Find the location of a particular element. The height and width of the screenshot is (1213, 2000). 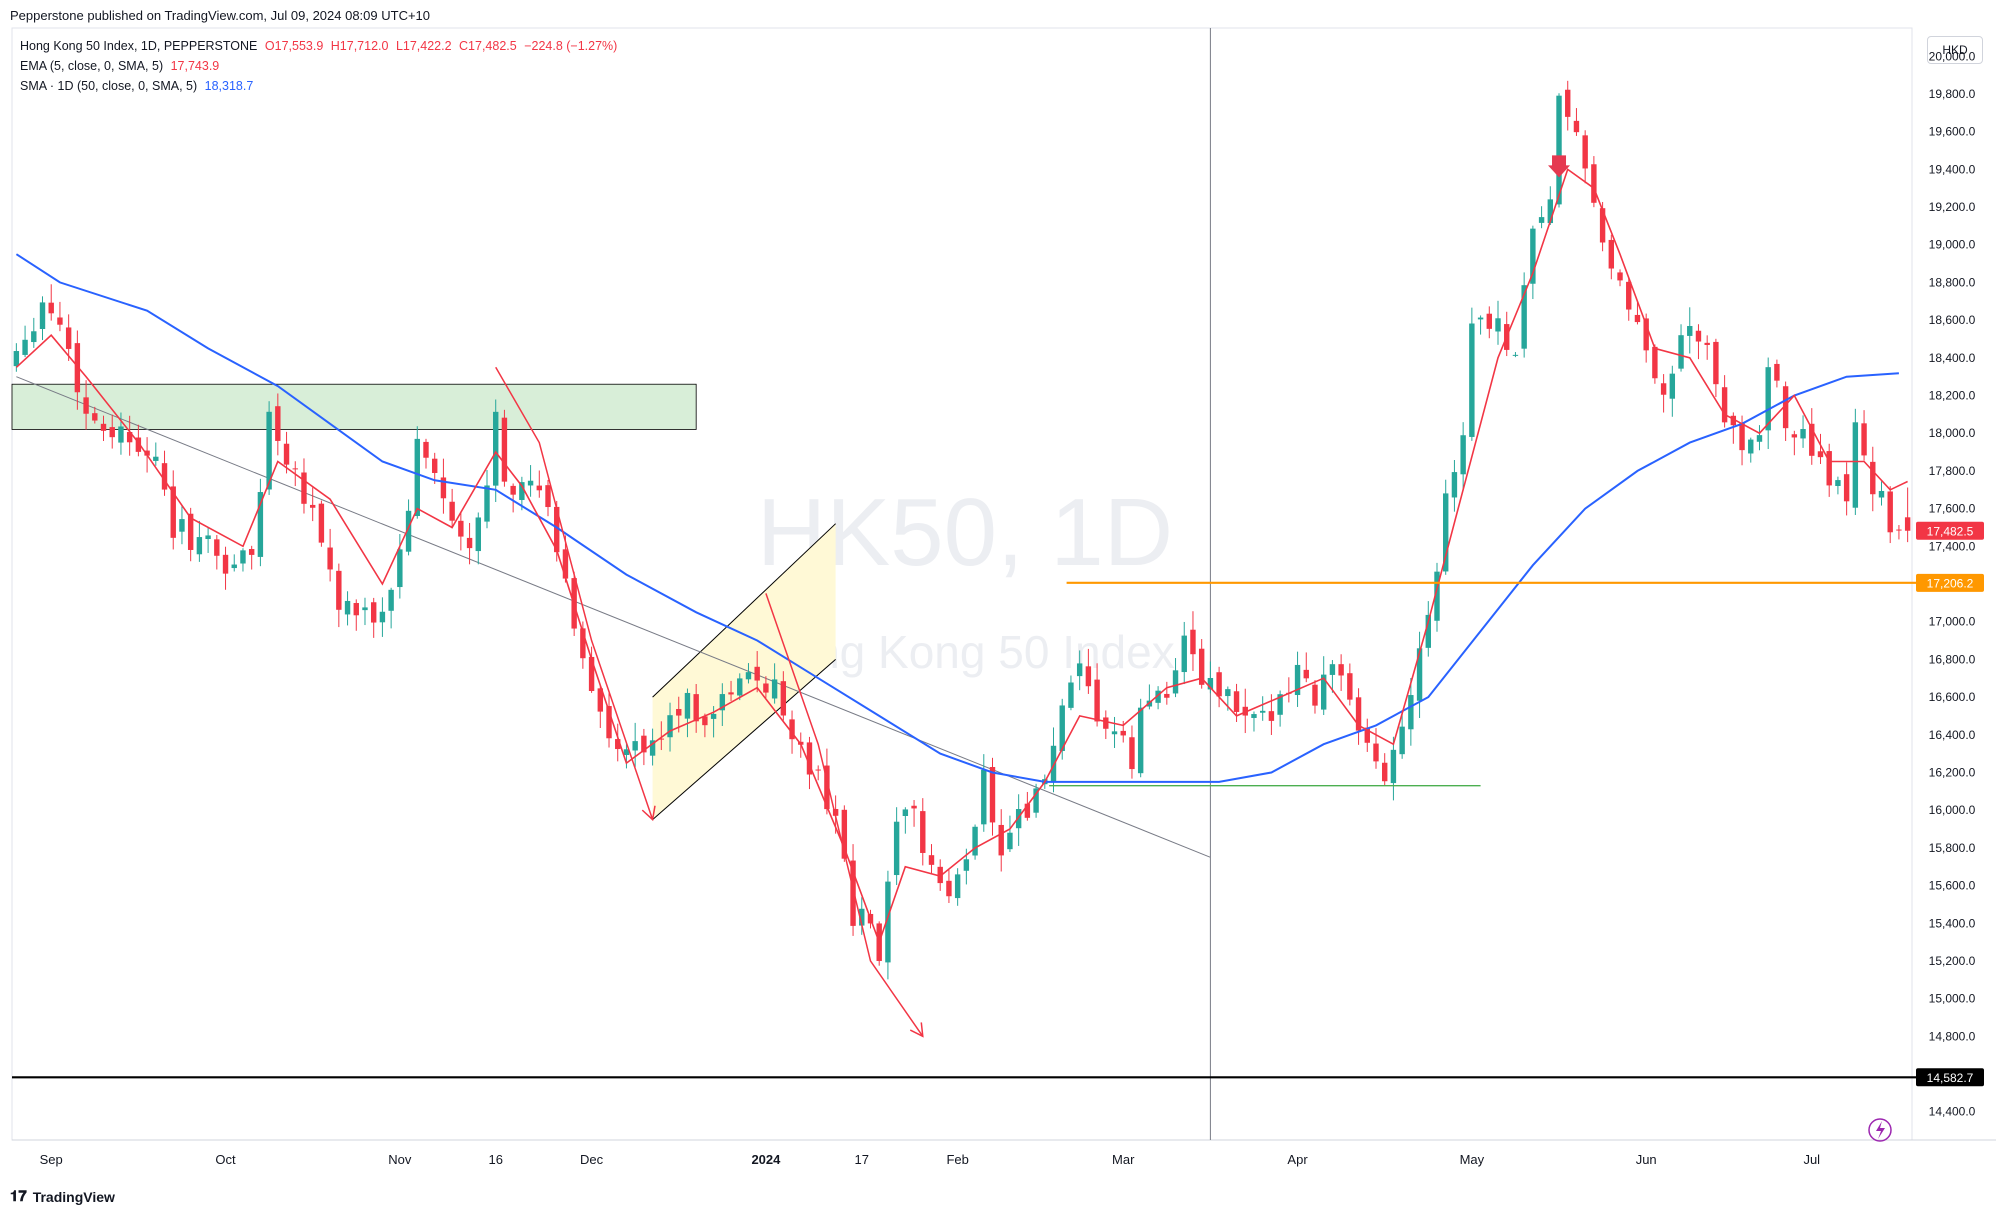

arrow-path is located at coordinates (574, 593).